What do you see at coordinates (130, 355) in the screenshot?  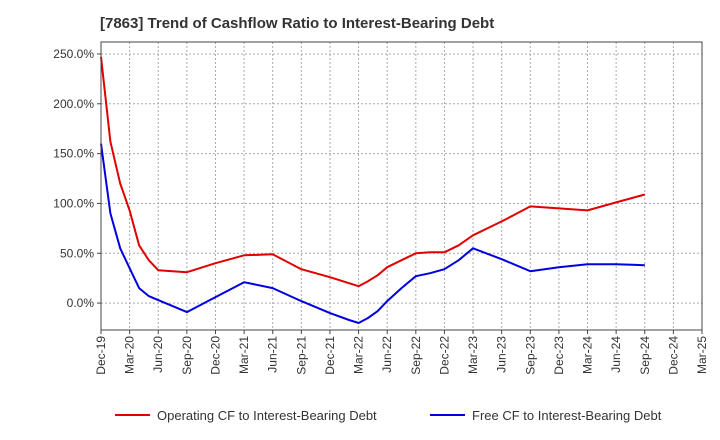 I see `x-tick-label: Mar-20` at bounding box center [130, 355].